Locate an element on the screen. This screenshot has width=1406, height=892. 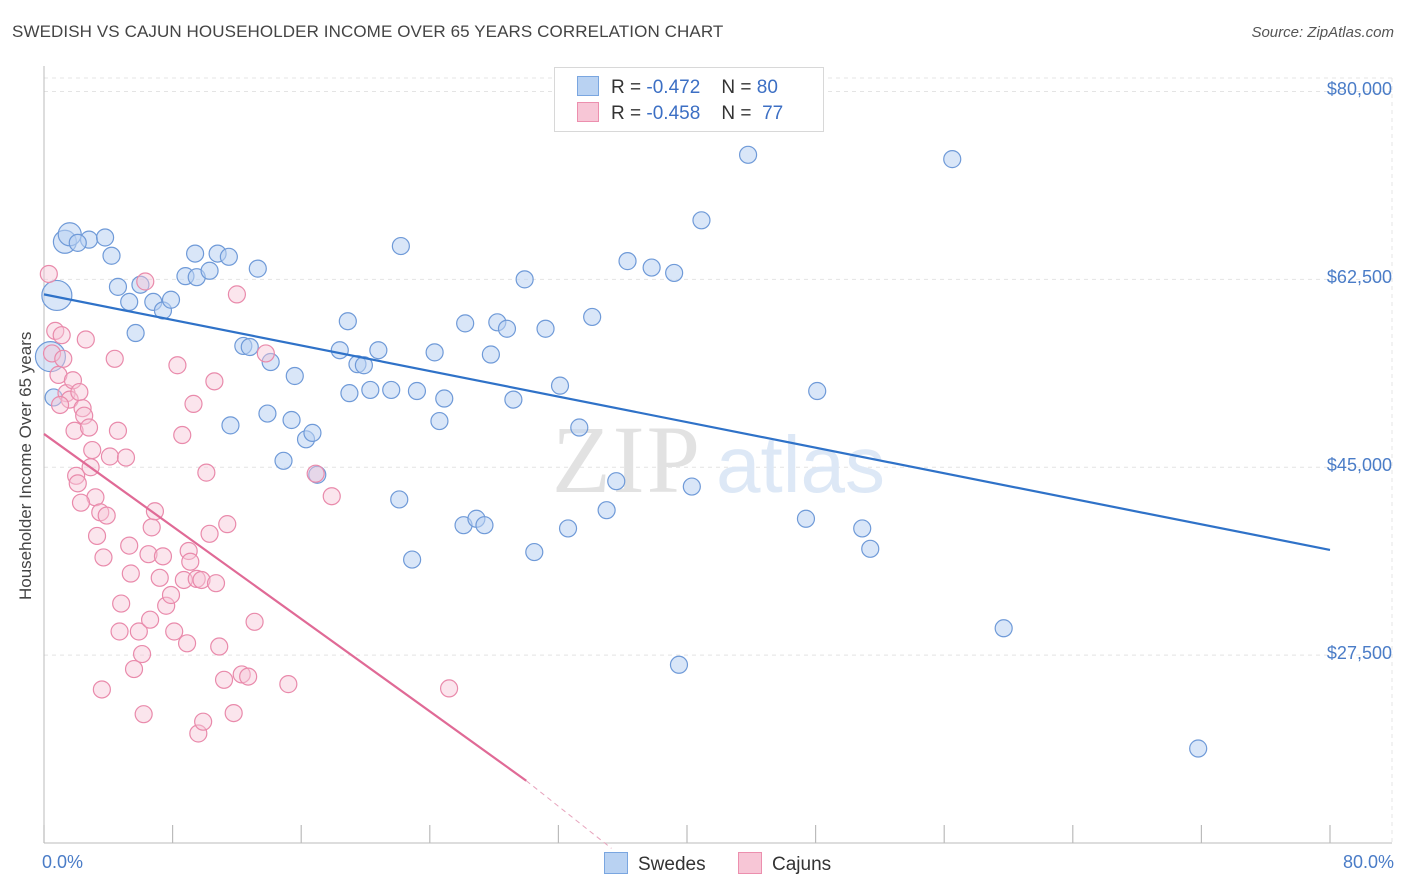
swedes-swatch is located at coordinates (588, 86).